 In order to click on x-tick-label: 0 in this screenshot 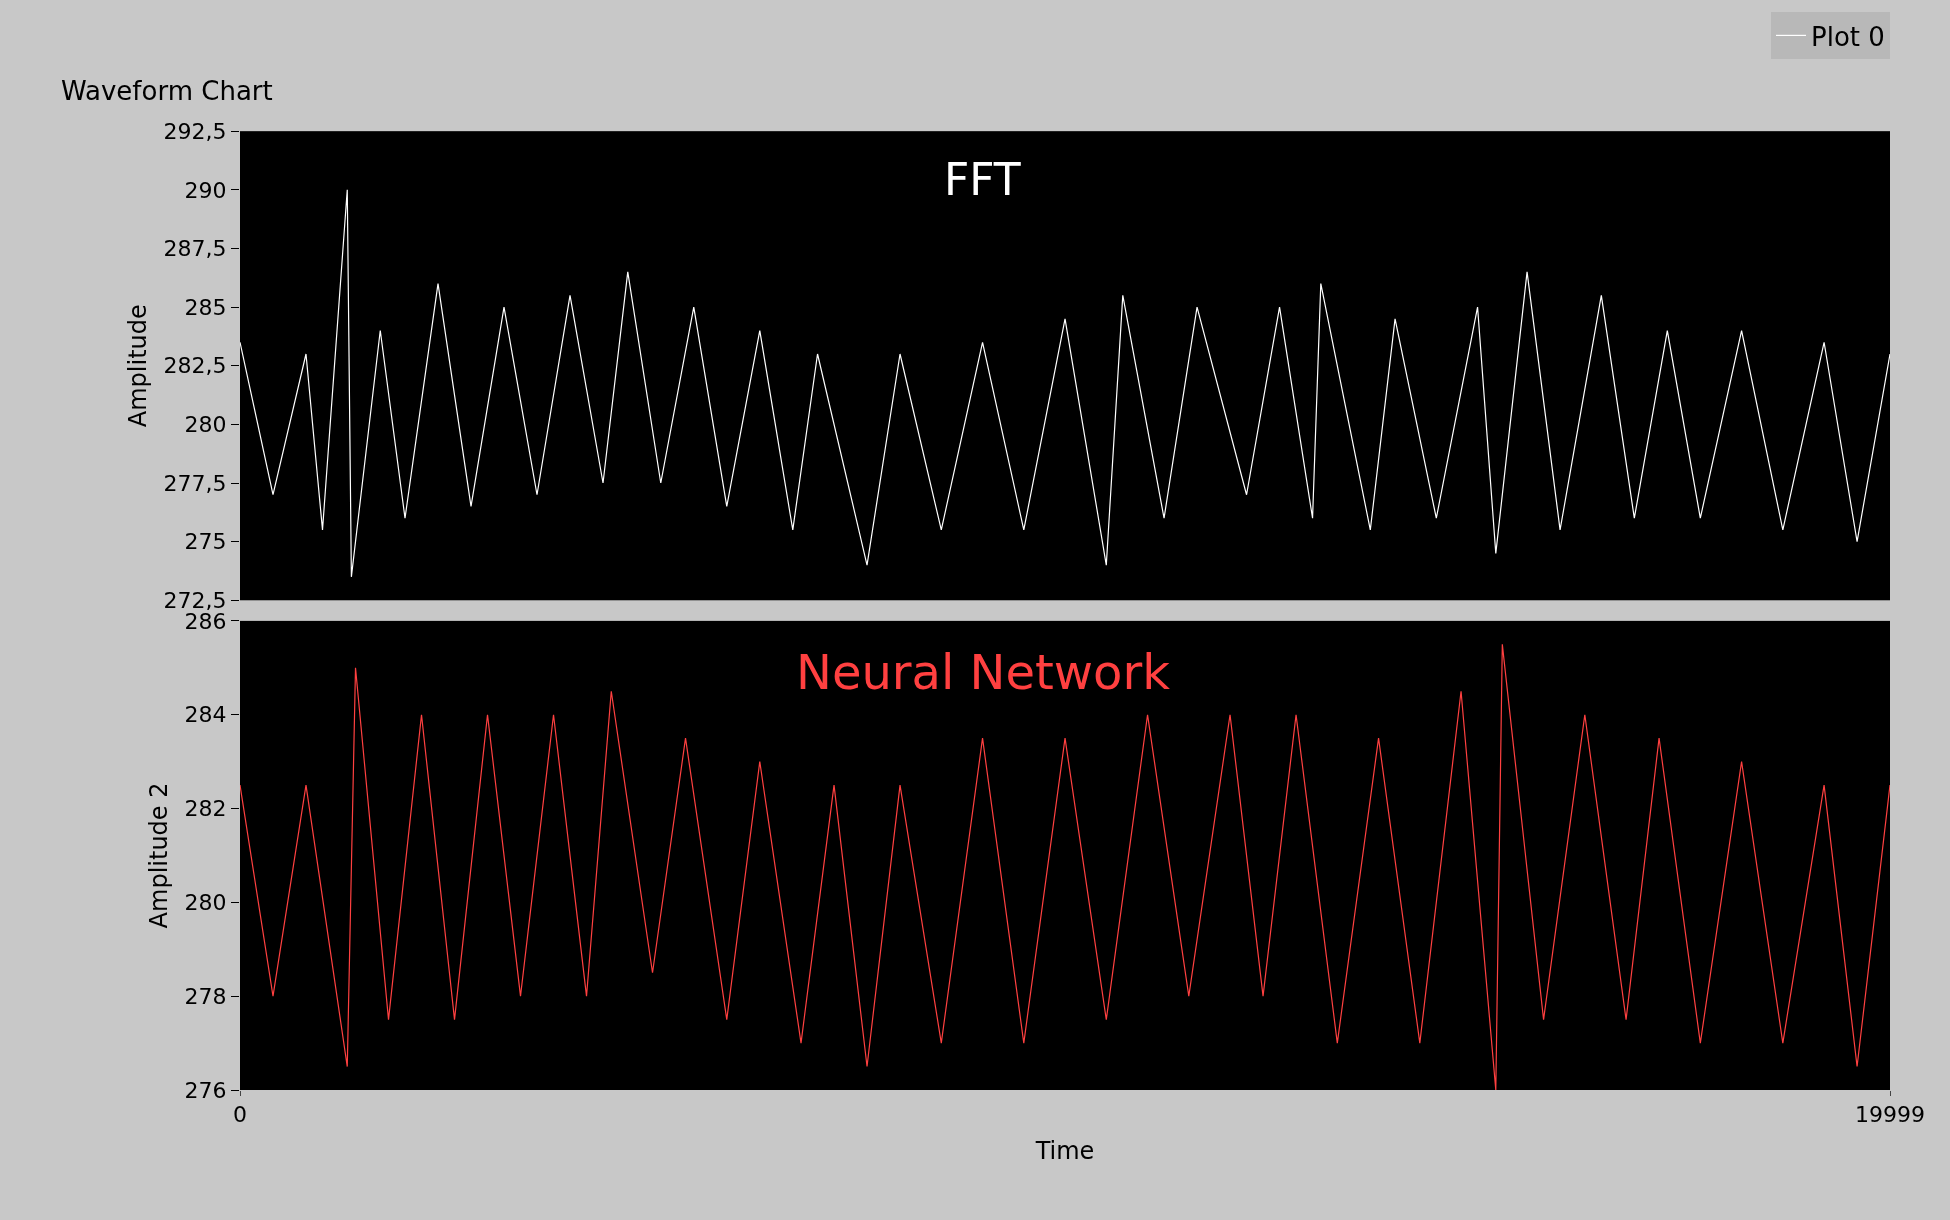, I will do `click(240, 1115)`.